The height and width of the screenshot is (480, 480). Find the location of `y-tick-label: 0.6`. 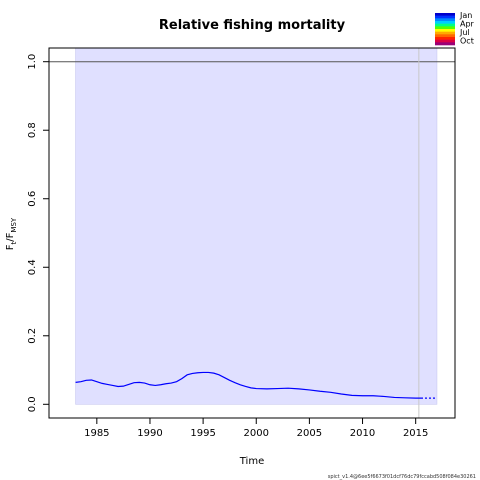

y-tick-label: 0.6 is located at coordinates (32, 199).